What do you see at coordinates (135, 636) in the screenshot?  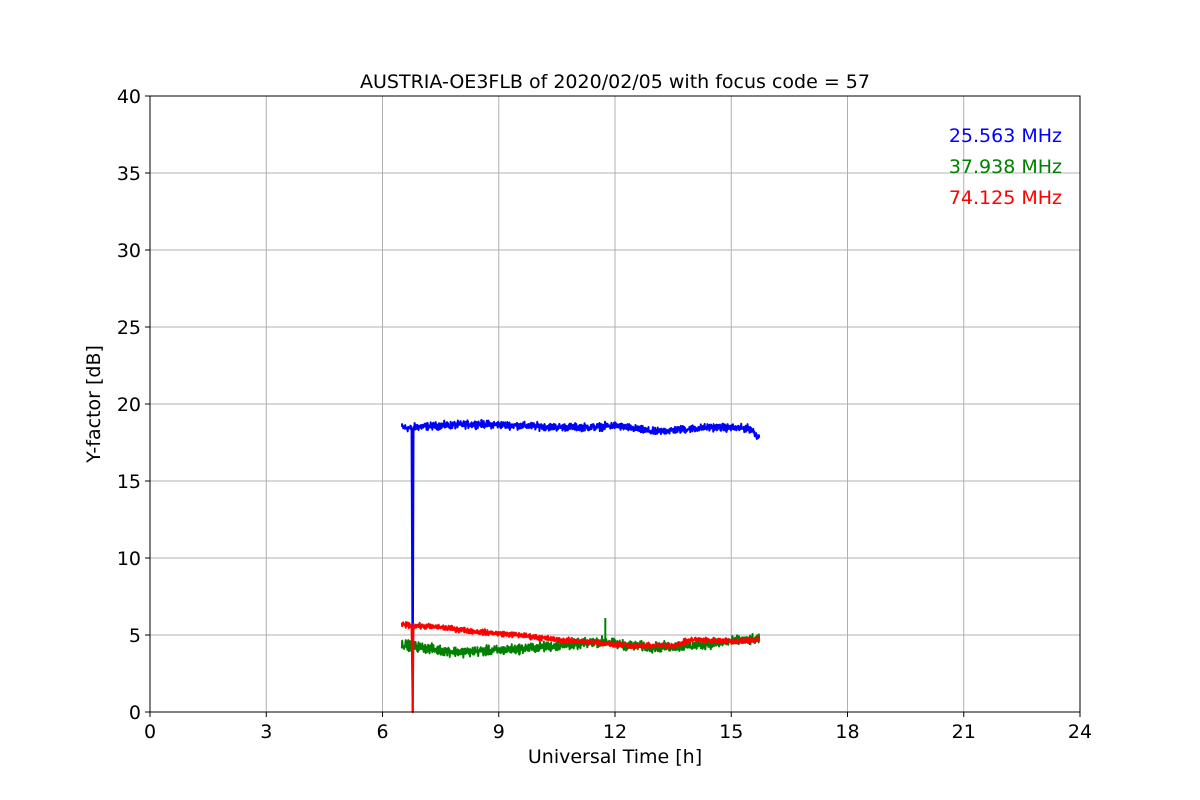 I see `y-tick-label: 5` at bounding box center [135, 636].